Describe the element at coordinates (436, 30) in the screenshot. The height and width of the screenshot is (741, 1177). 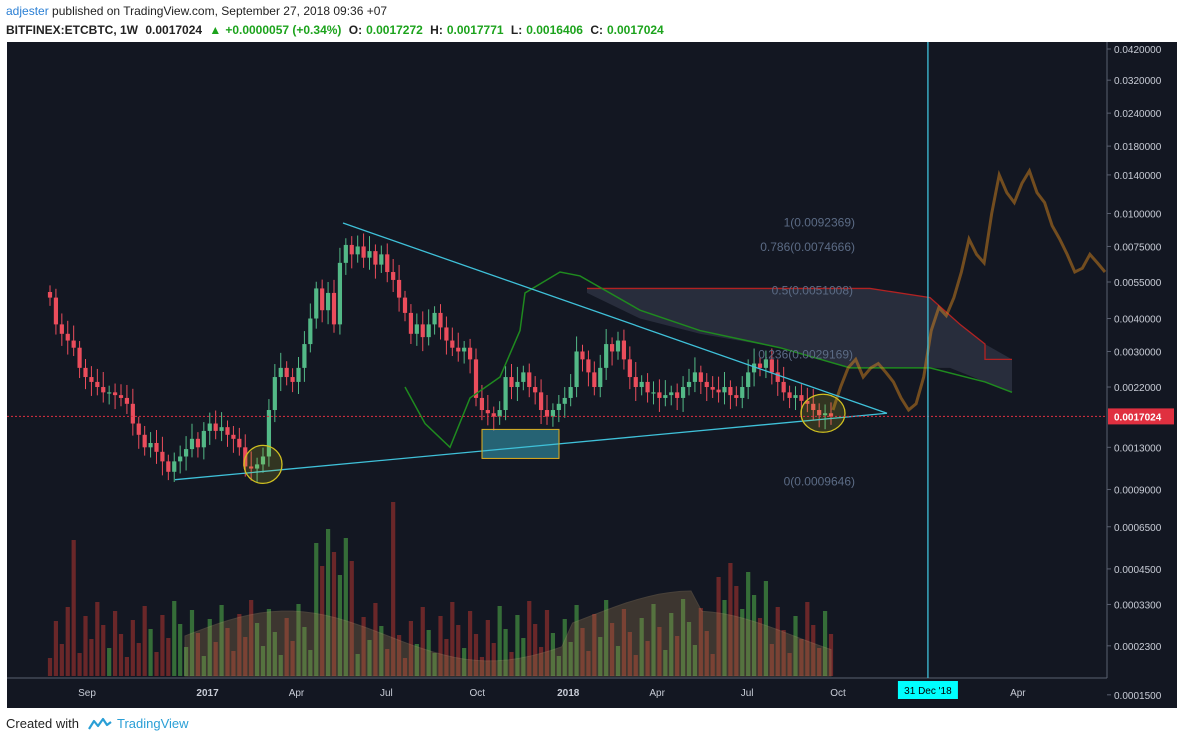
I see `high-label: H:` at that location.